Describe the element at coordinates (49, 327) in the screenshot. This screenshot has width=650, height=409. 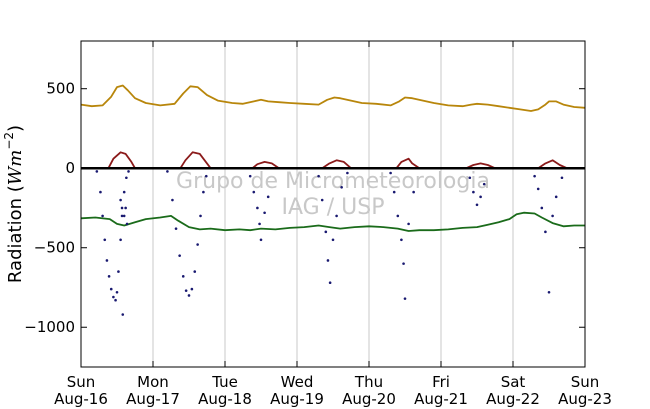
I see `y-tick-label-3: −1000` at that location.